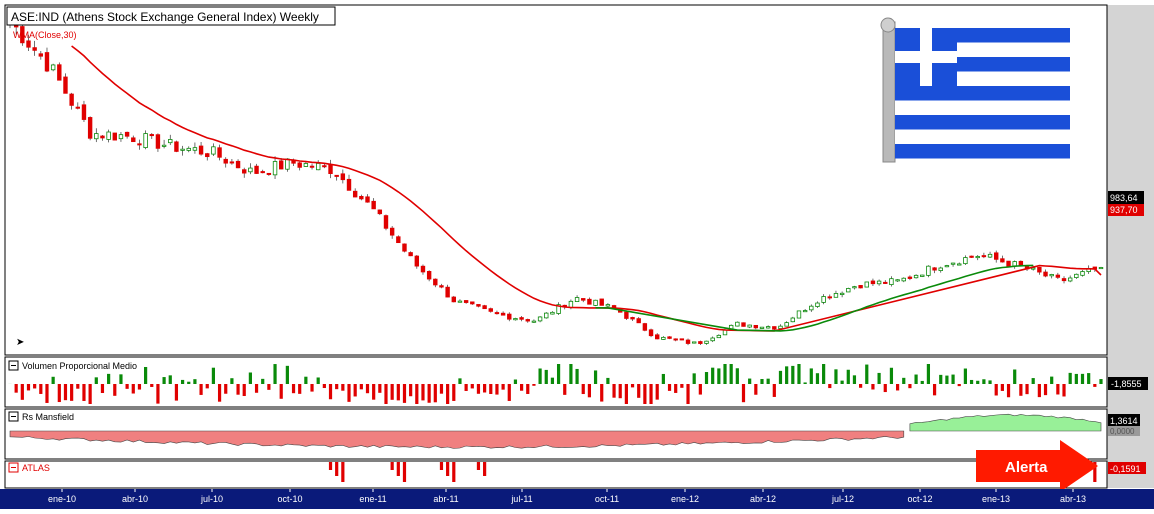 Image resolution: width=1154 pixels, height=514 pixels. I want to click on cursor-icon: ➤, so click(20, 342).